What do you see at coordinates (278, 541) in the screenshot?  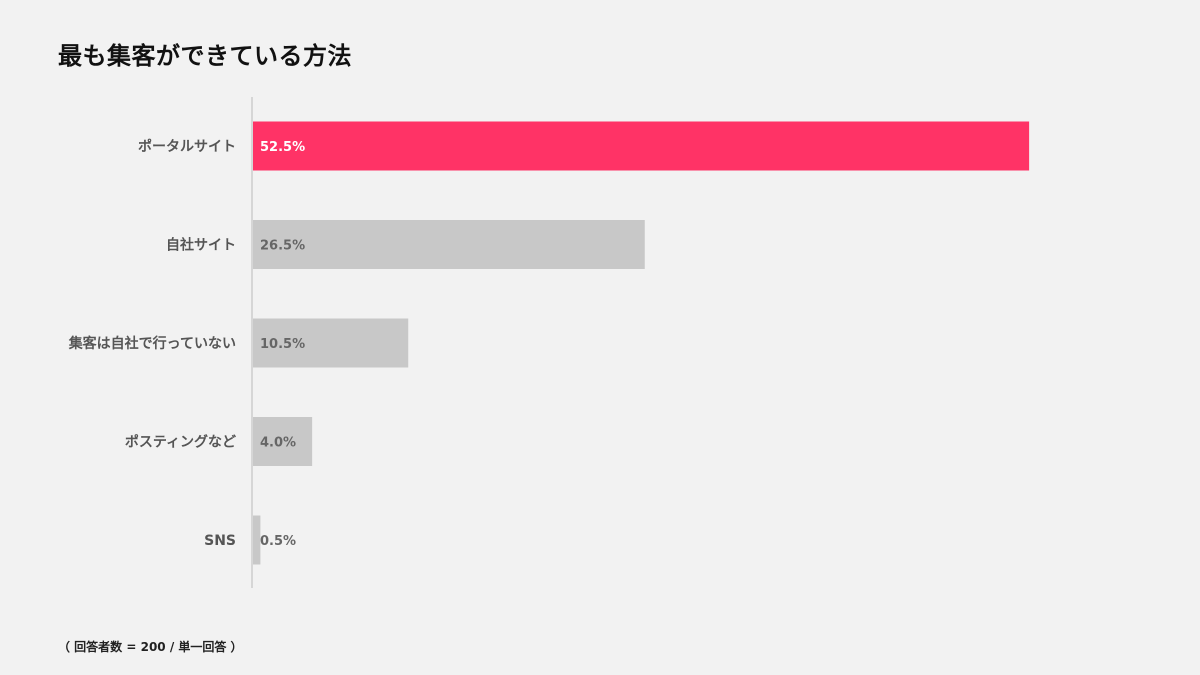 I see `data-label: 0.5%` at bounding box center [278, 541].